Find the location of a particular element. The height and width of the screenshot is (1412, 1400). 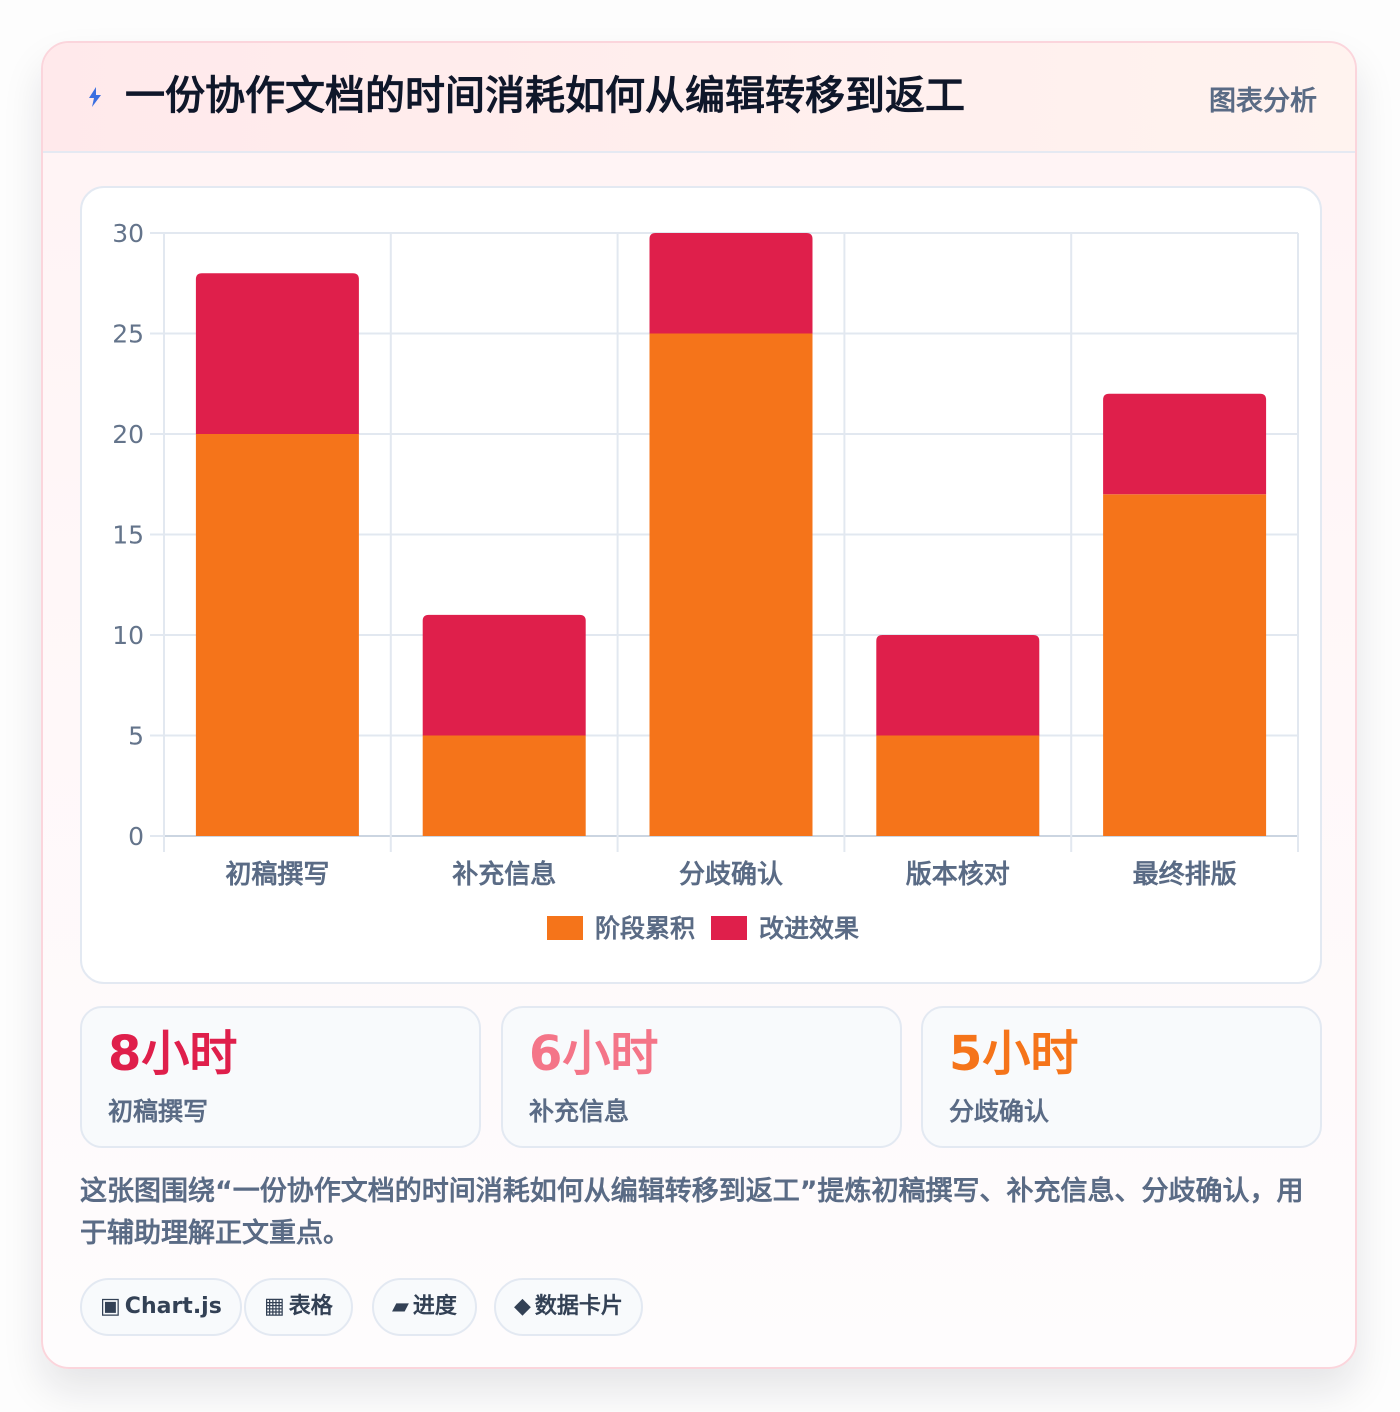

y-tick-label: 25 is located at coordinates (128, 334).